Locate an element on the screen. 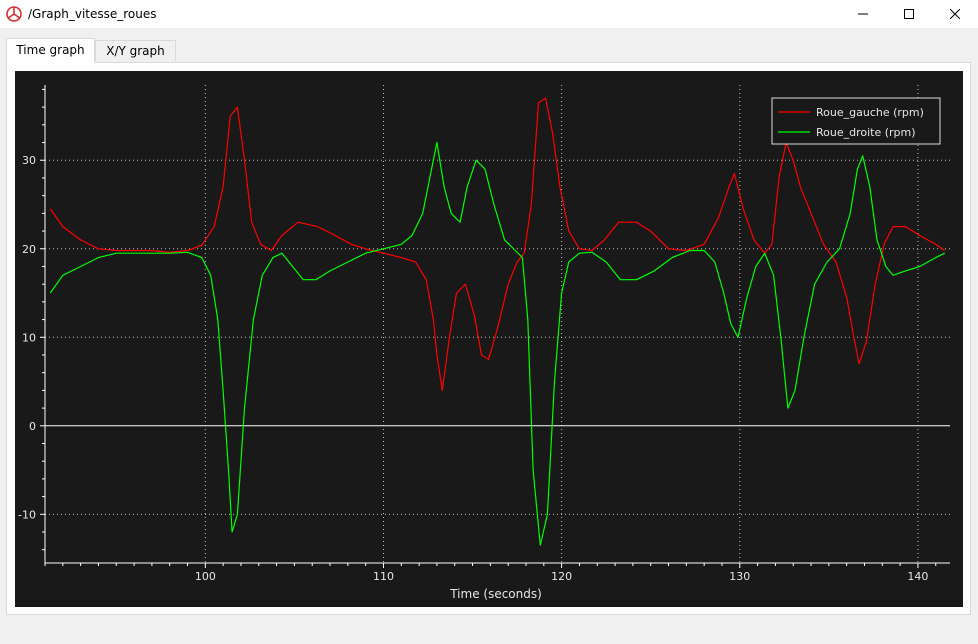 This screenshot has width=978, height=644. window-title: /Graph_vitesse_roues is located at coordinates (92, 14).